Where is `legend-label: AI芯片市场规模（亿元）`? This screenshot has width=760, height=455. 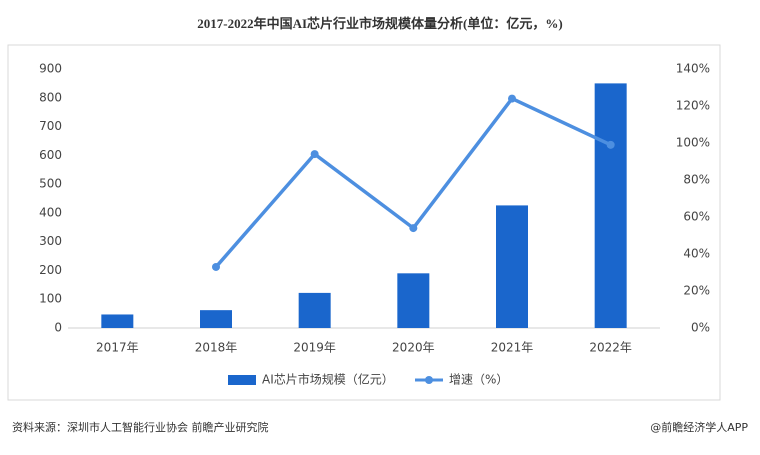 legend-label: AI芯片市场规模（亿元） is located at coordinates (328, 379).